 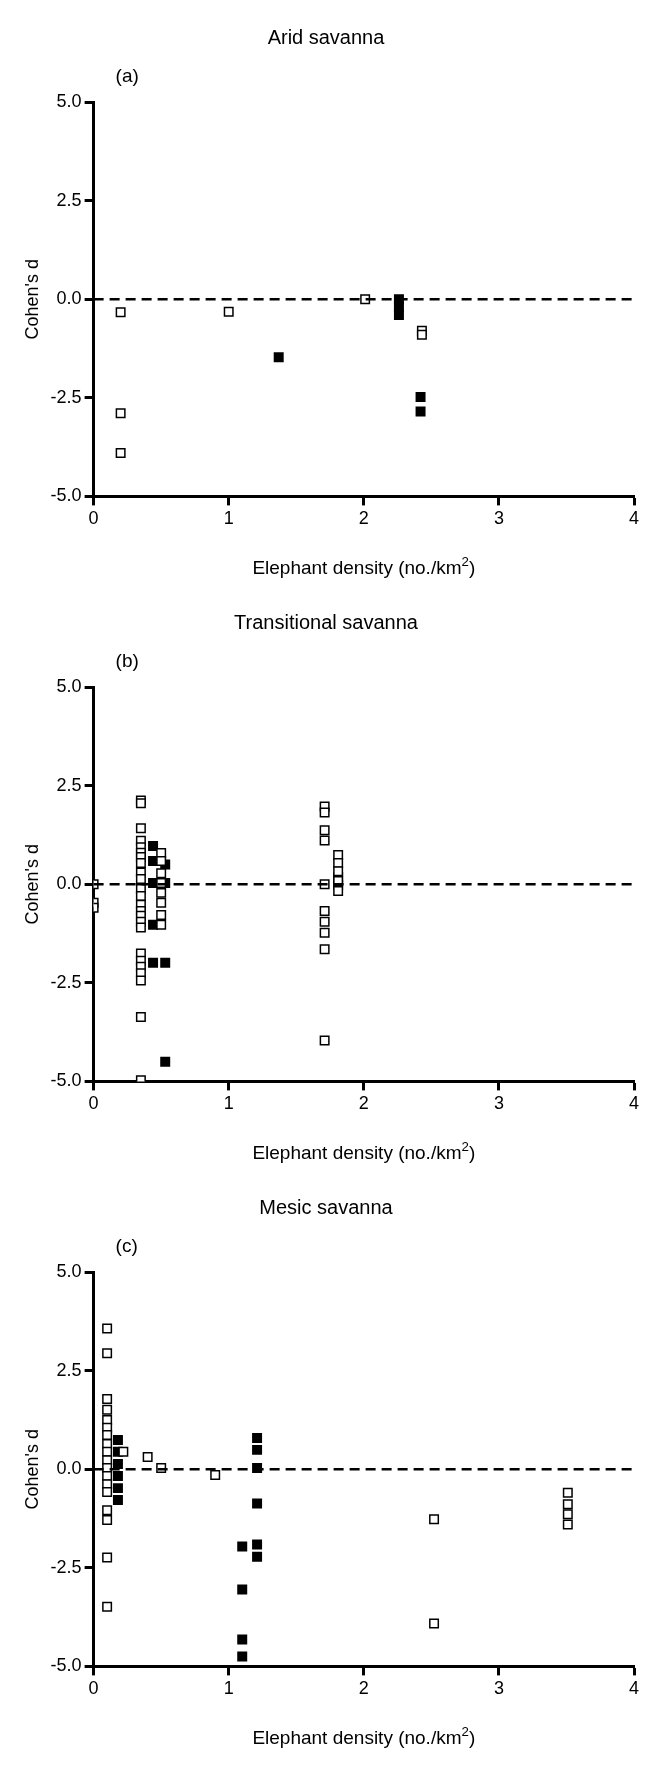 What do you see at coordinates (326, 1206) in the screenshot?
I see `chart-title: Mesic savanna` at bounding box center [326, 1206].